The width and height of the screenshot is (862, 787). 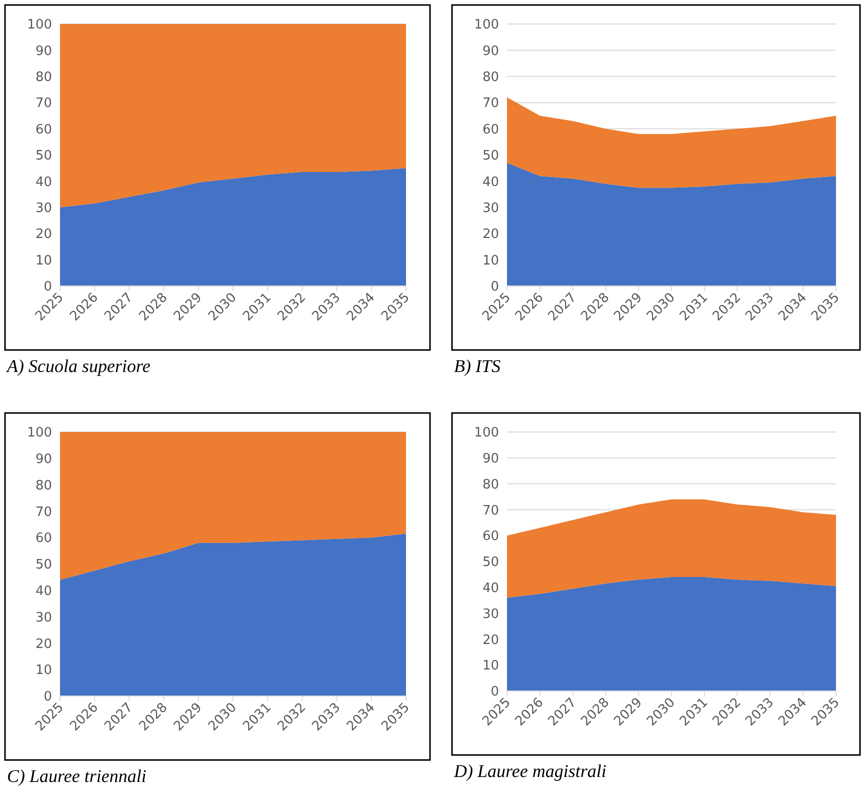 I want to click on text: D) Lauree magistrali, so click(x=529, y=771).